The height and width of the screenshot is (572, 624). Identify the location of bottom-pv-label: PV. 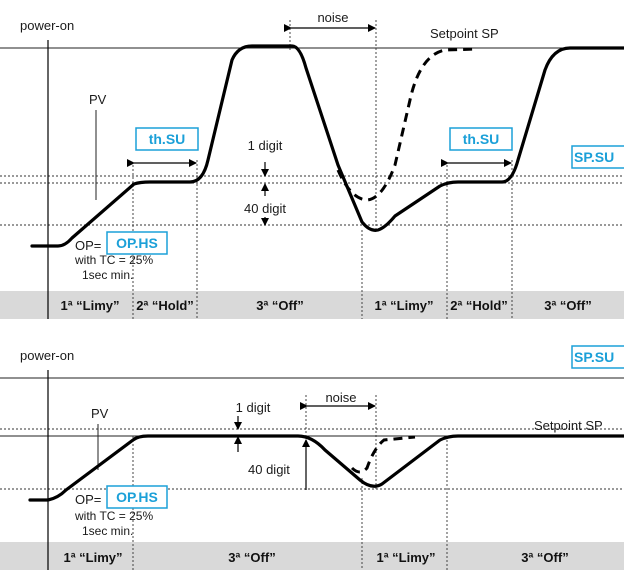
(100, 413).